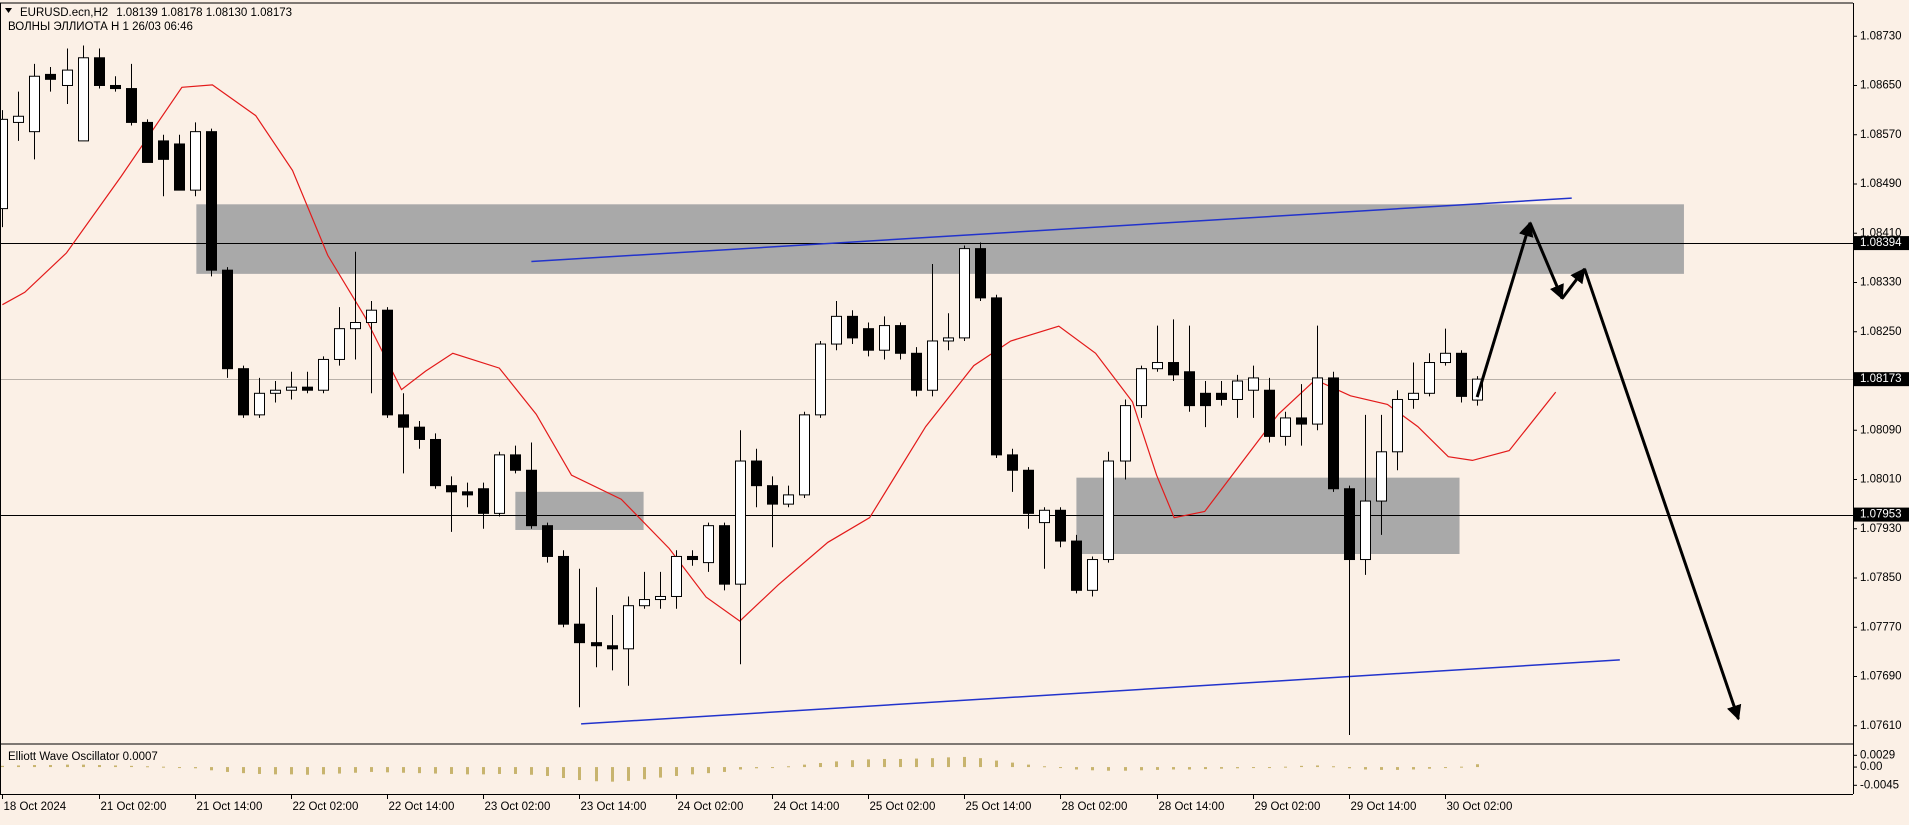 The height and width of the screenshot is (825, 1909). What do you see at coordinates (1288, 807) in the screenshot?
I see `x-tick-label: 29 Oct 02:00` at bounding box center [1288, 807].